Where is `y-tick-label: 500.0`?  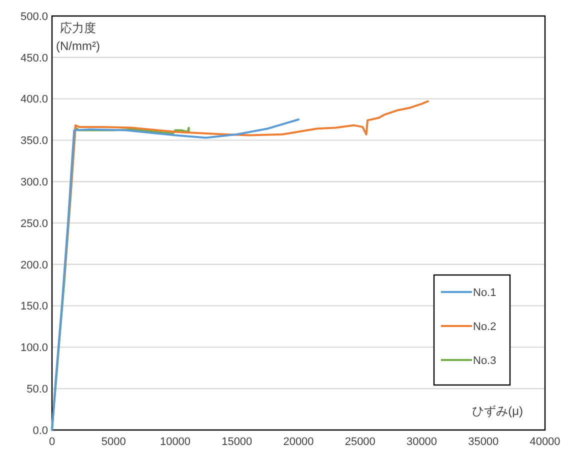 y-tick-label: 500.0 is located at coordinates (34, 16).